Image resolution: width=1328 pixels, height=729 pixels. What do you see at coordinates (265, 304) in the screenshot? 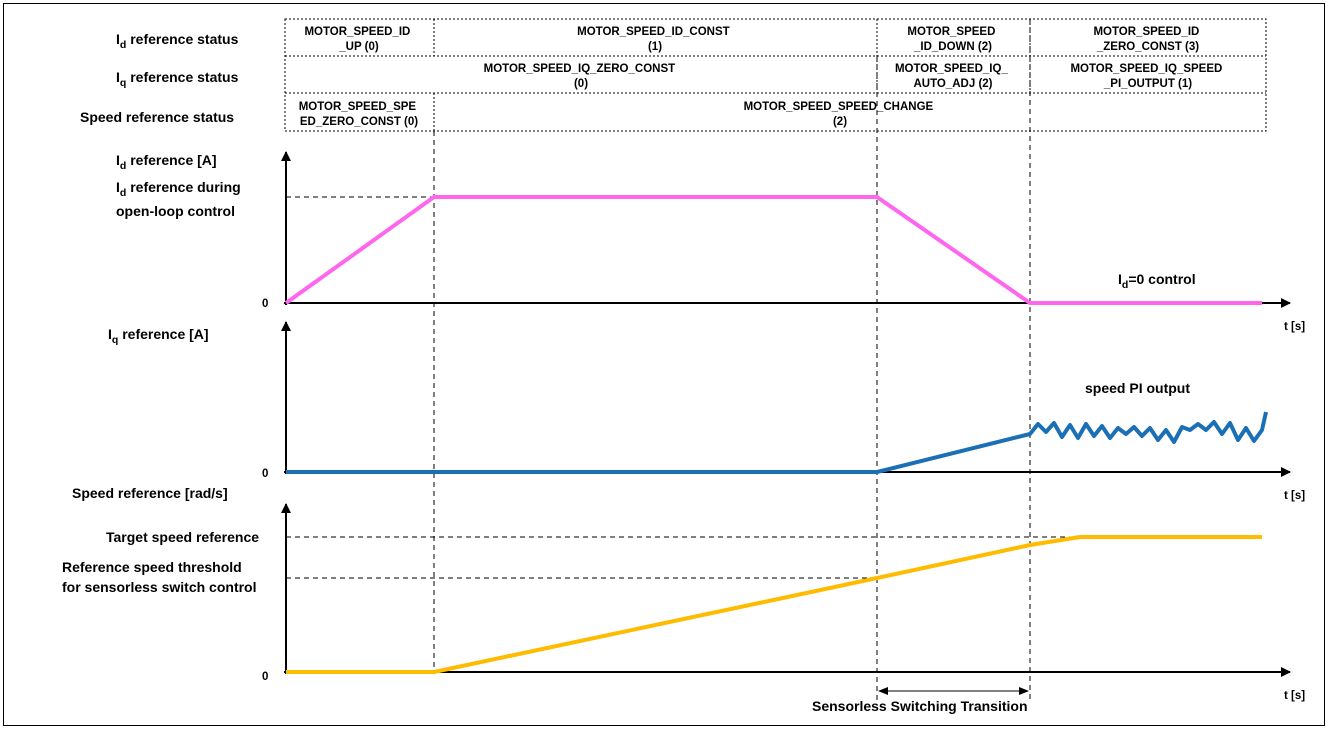
I see `id-zero-label: 0` at bounding box center [265, 304].